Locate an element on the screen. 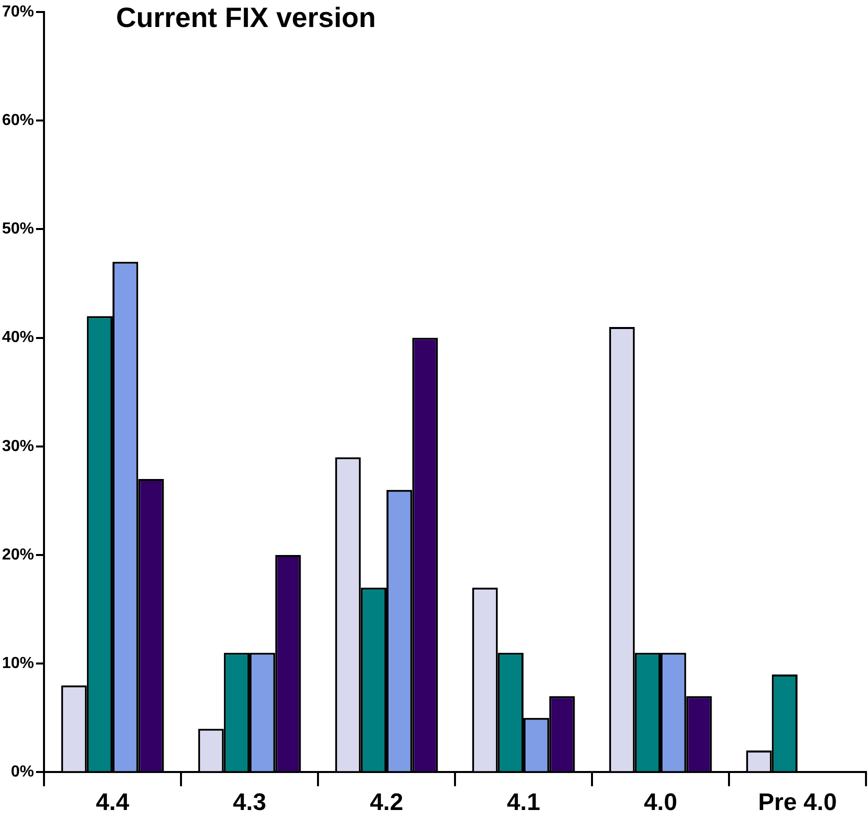  x-tick-label: 4.1 is located at coordinates (523, 802).